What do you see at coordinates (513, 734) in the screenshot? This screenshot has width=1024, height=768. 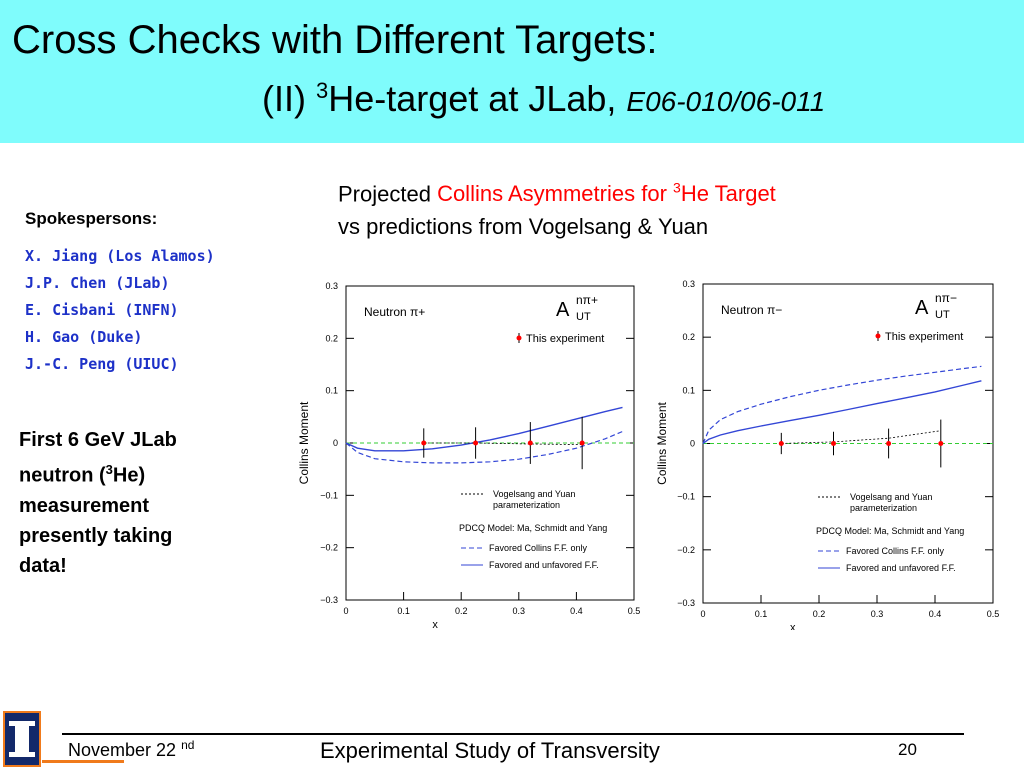 I see `footer-divider` at bounding box center [513, 734].